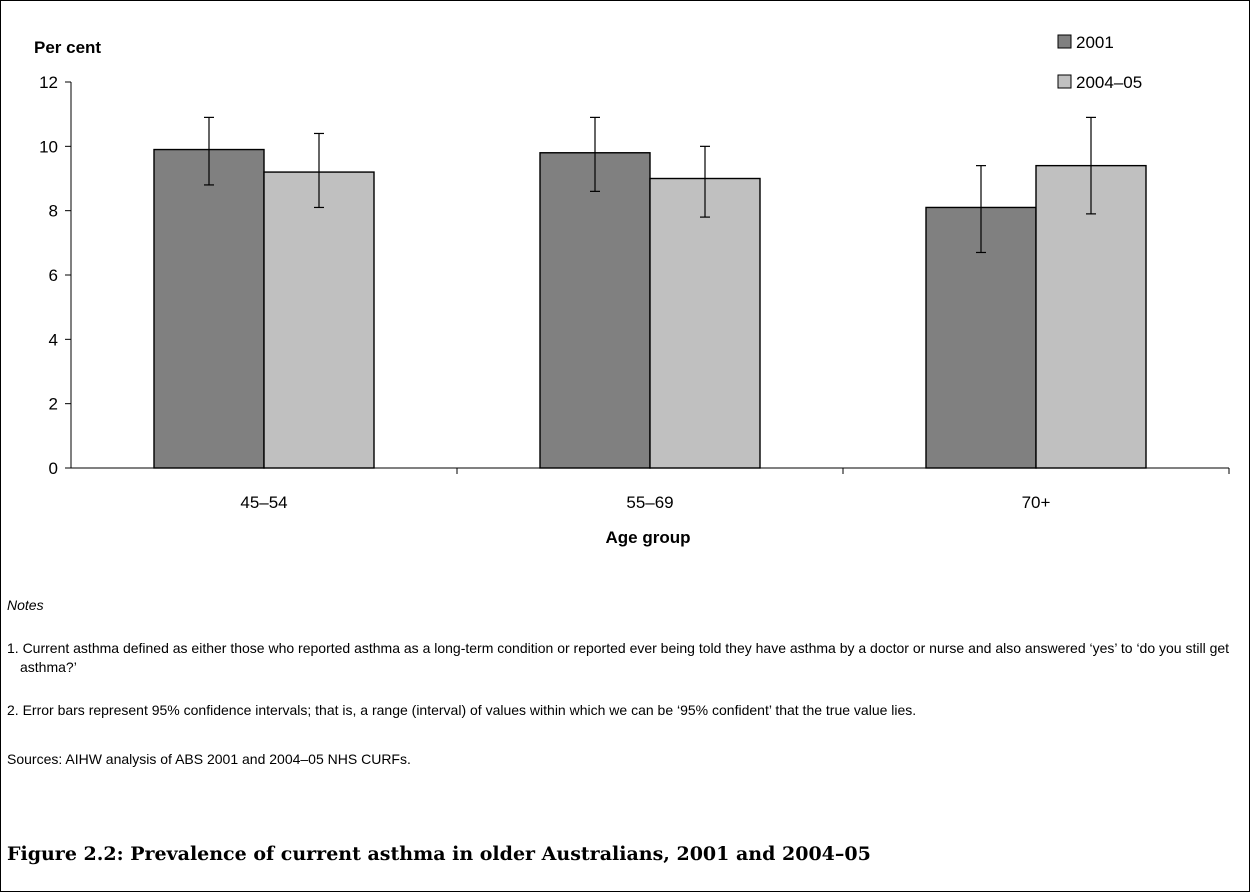  What do you see at coordinates (53, 211) in the screenshot?
I see `y-tick-label: 8` at bounding box center [53, 211].